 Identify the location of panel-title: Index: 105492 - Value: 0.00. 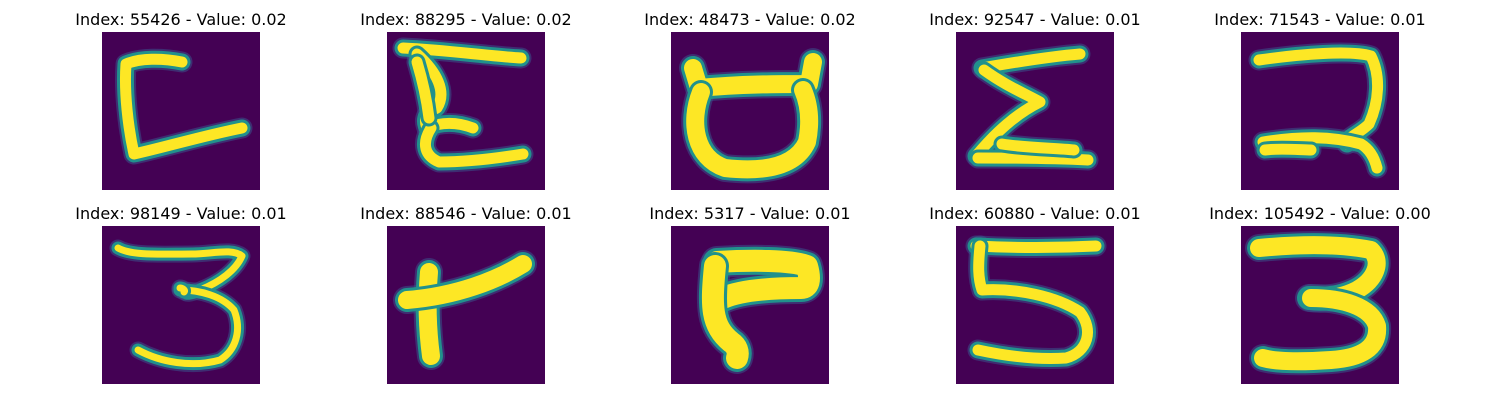
(1320, 213).